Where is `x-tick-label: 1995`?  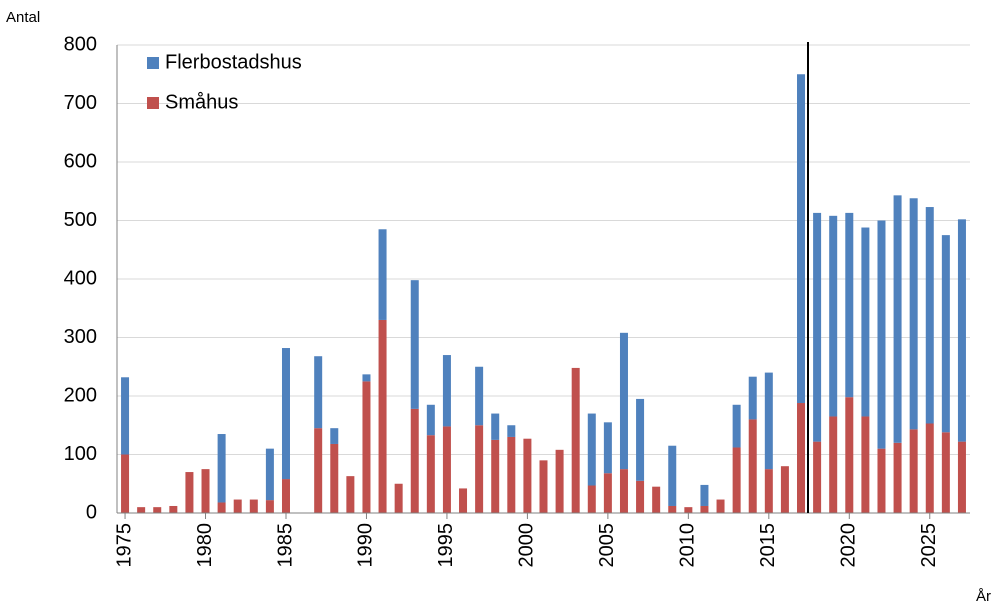
x-tick-label: 1995 is located at coordinates (446, 545).